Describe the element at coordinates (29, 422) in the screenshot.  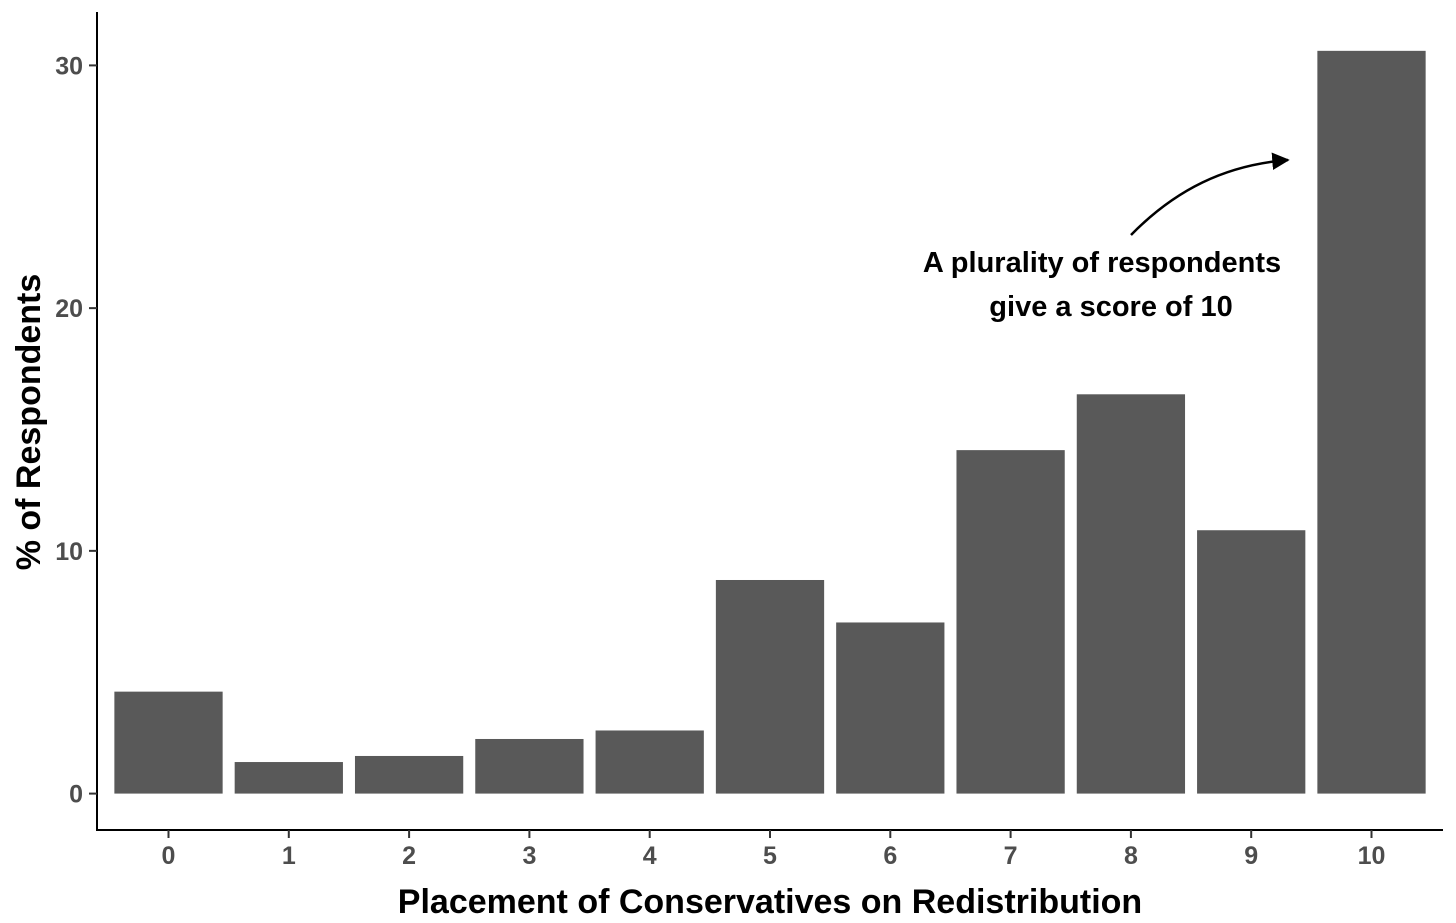
I see `y-axis-title: % of Respondents` at that location.